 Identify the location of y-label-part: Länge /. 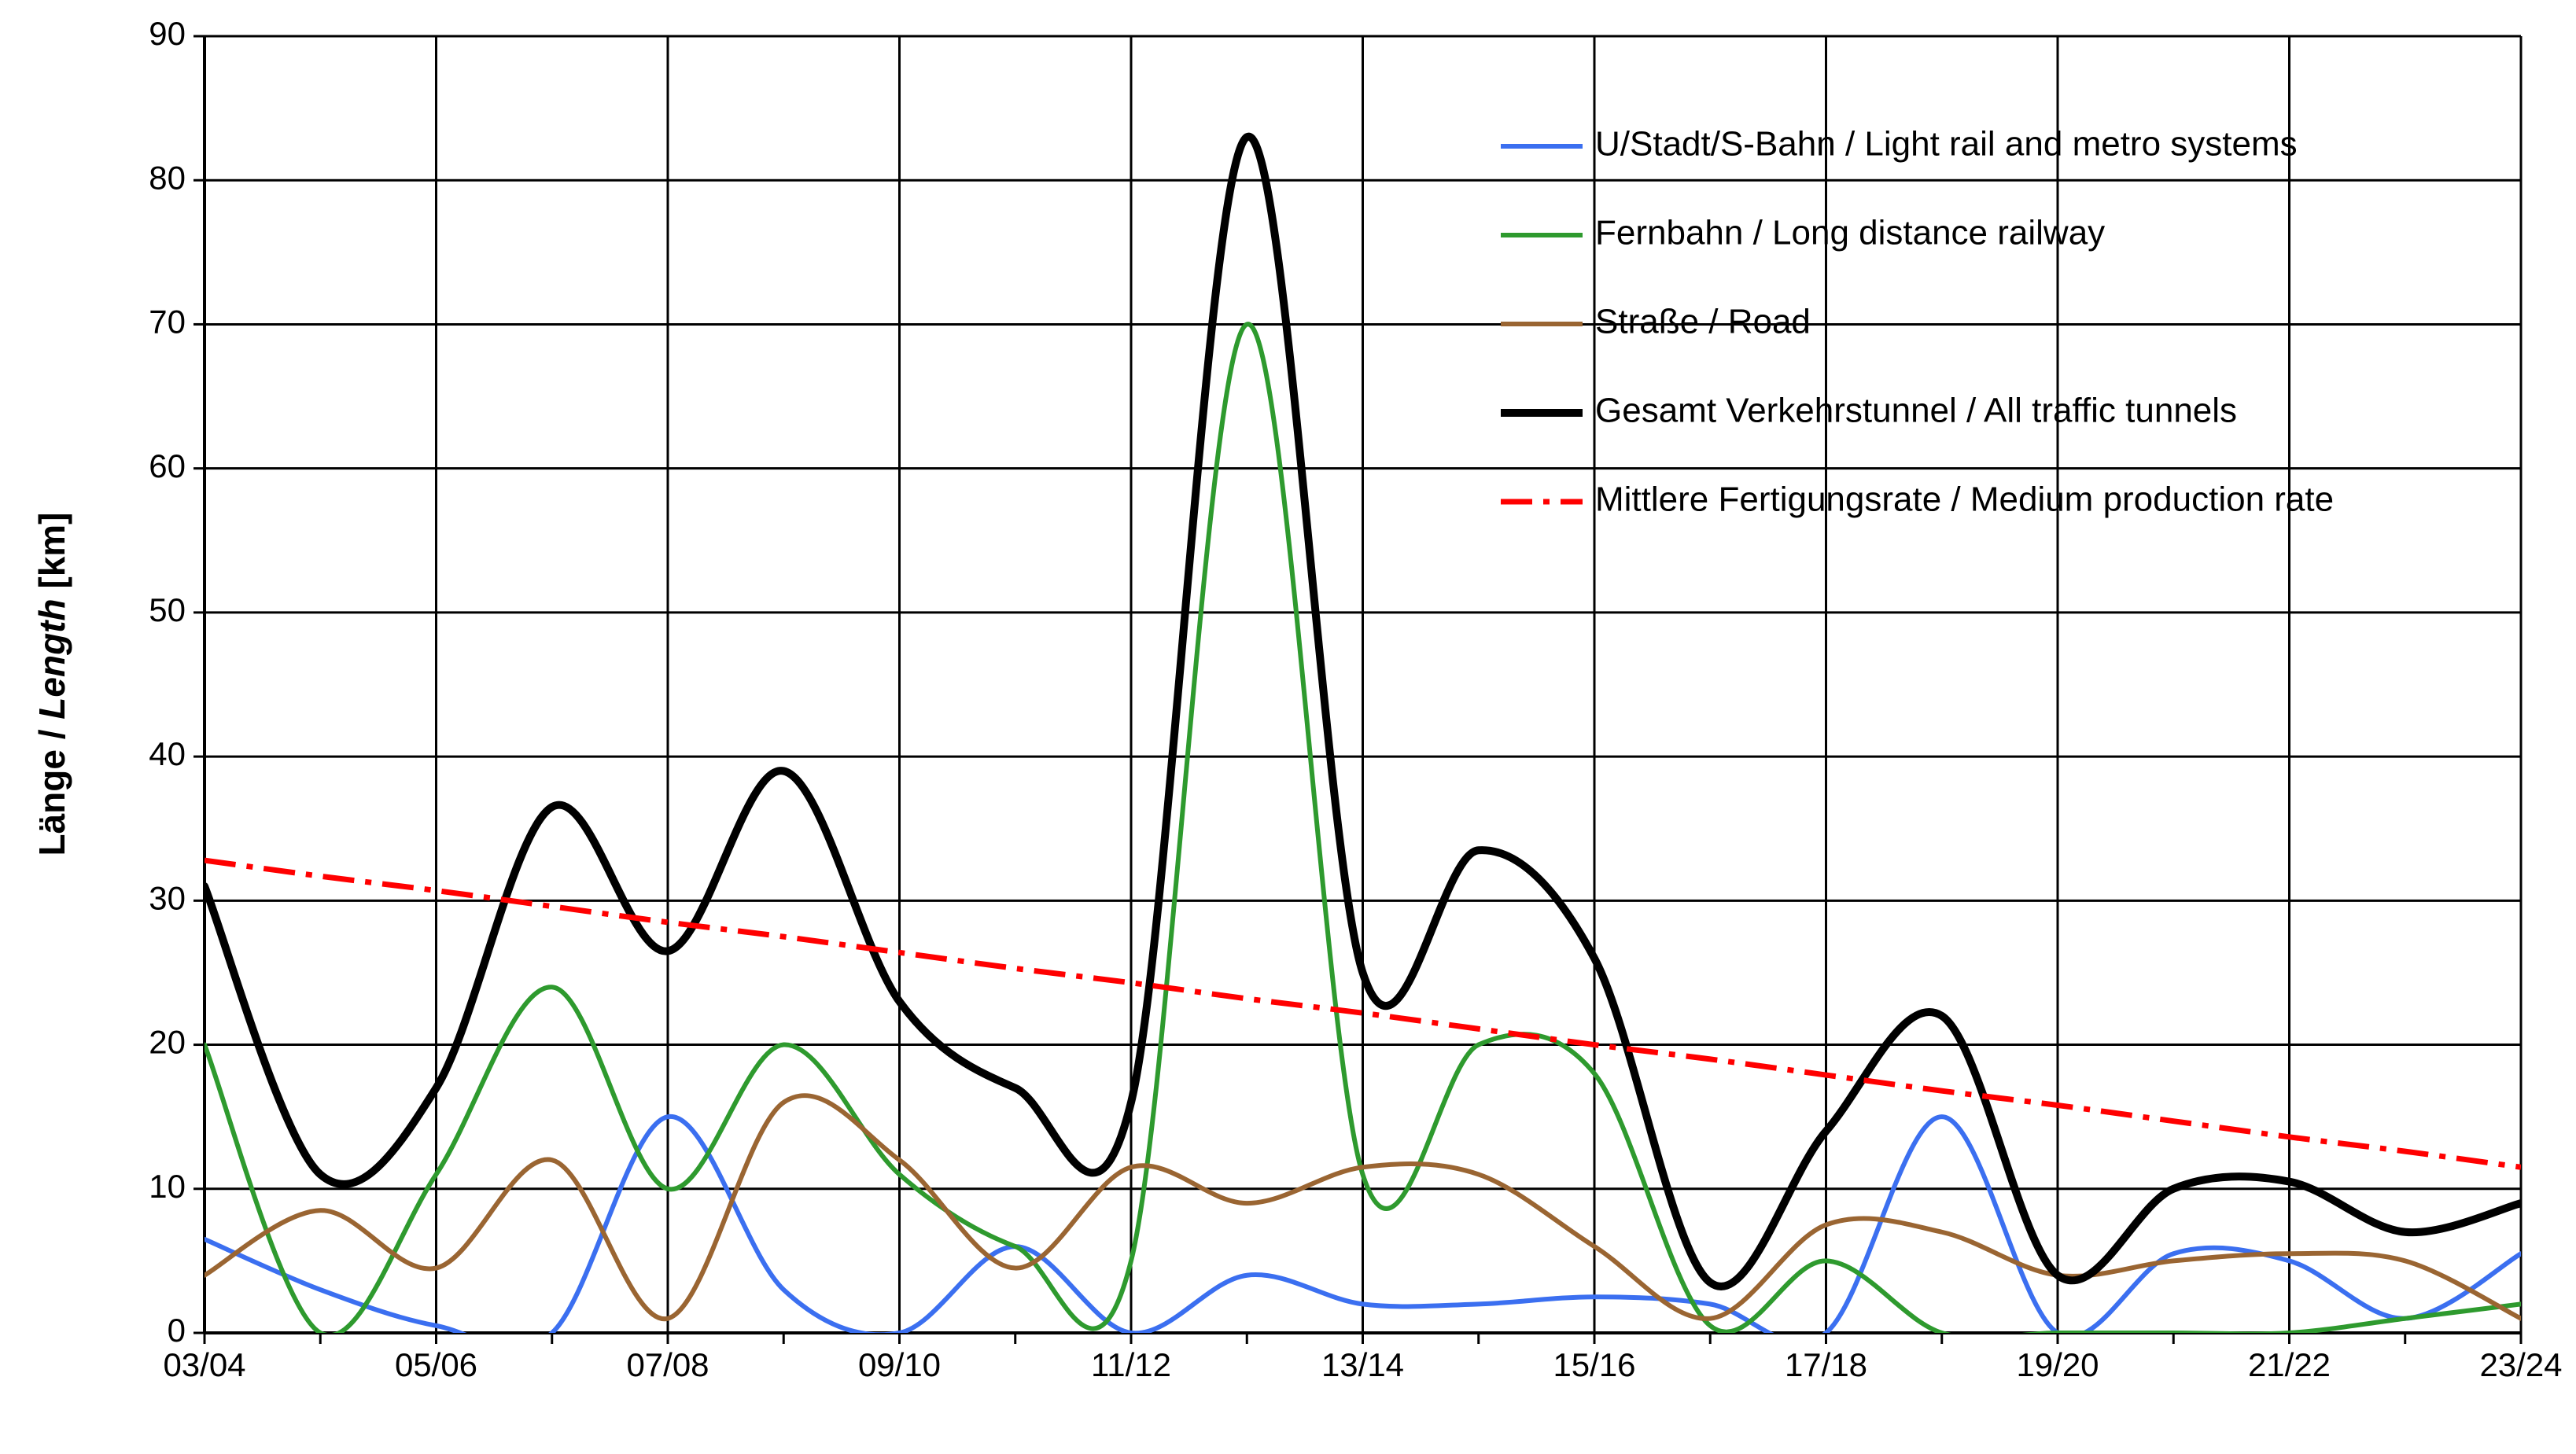
(51, 792).